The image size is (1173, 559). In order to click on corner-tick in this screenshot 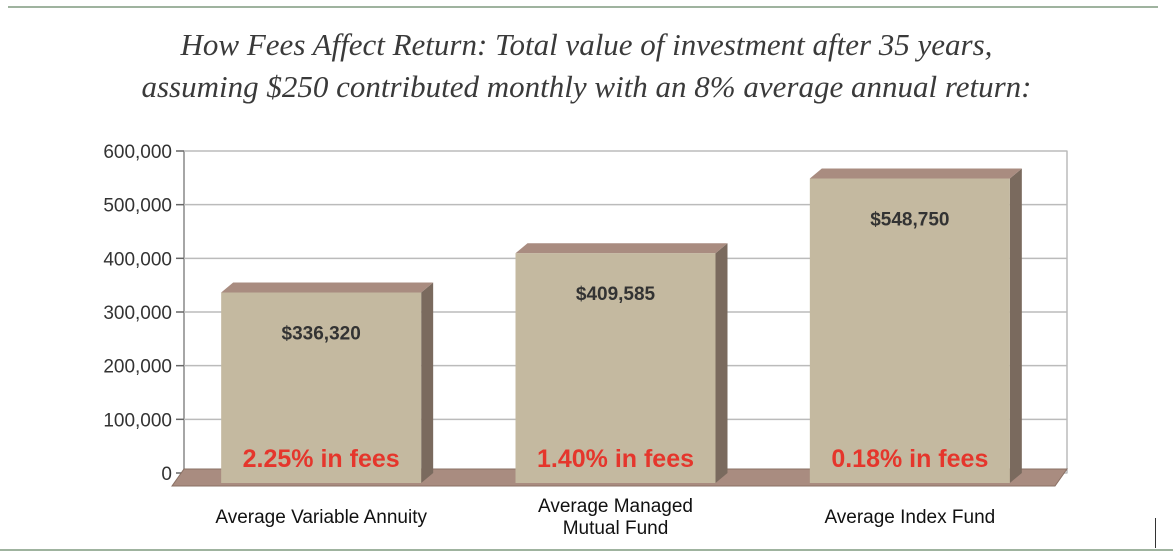, I will do `click(1155, 533)`.